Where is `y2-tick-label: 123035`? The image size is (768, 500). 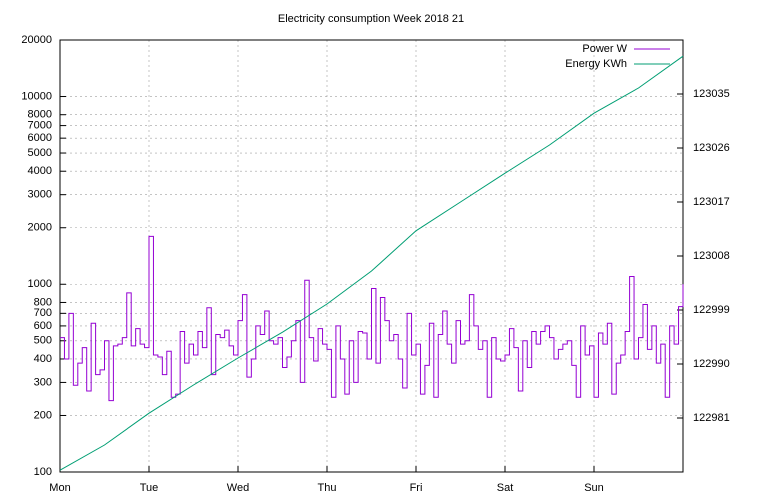 y2-tick-label: 123035 is located at coordinates (711, 94).